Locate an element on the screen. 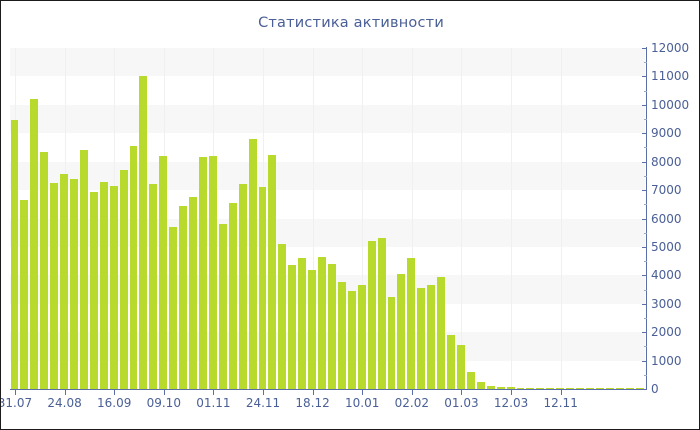  y-axis-tick-label: 8000 is located at coordinates (666, 162).